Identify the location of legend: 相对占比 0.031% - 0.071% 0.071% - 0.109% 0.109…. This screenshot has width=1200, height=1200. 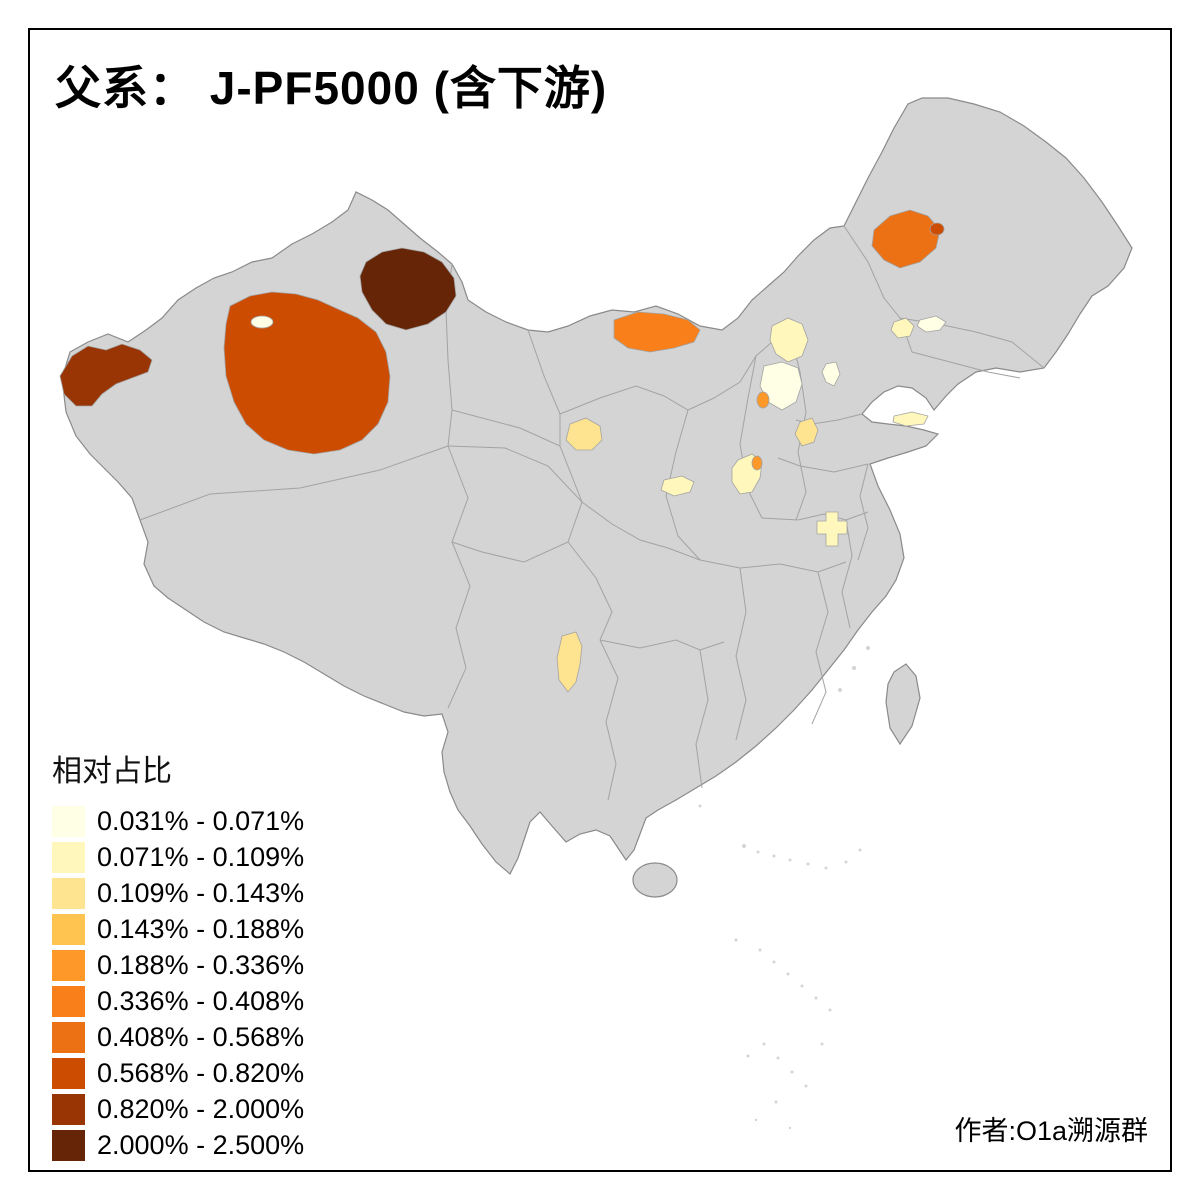
(178, 955).